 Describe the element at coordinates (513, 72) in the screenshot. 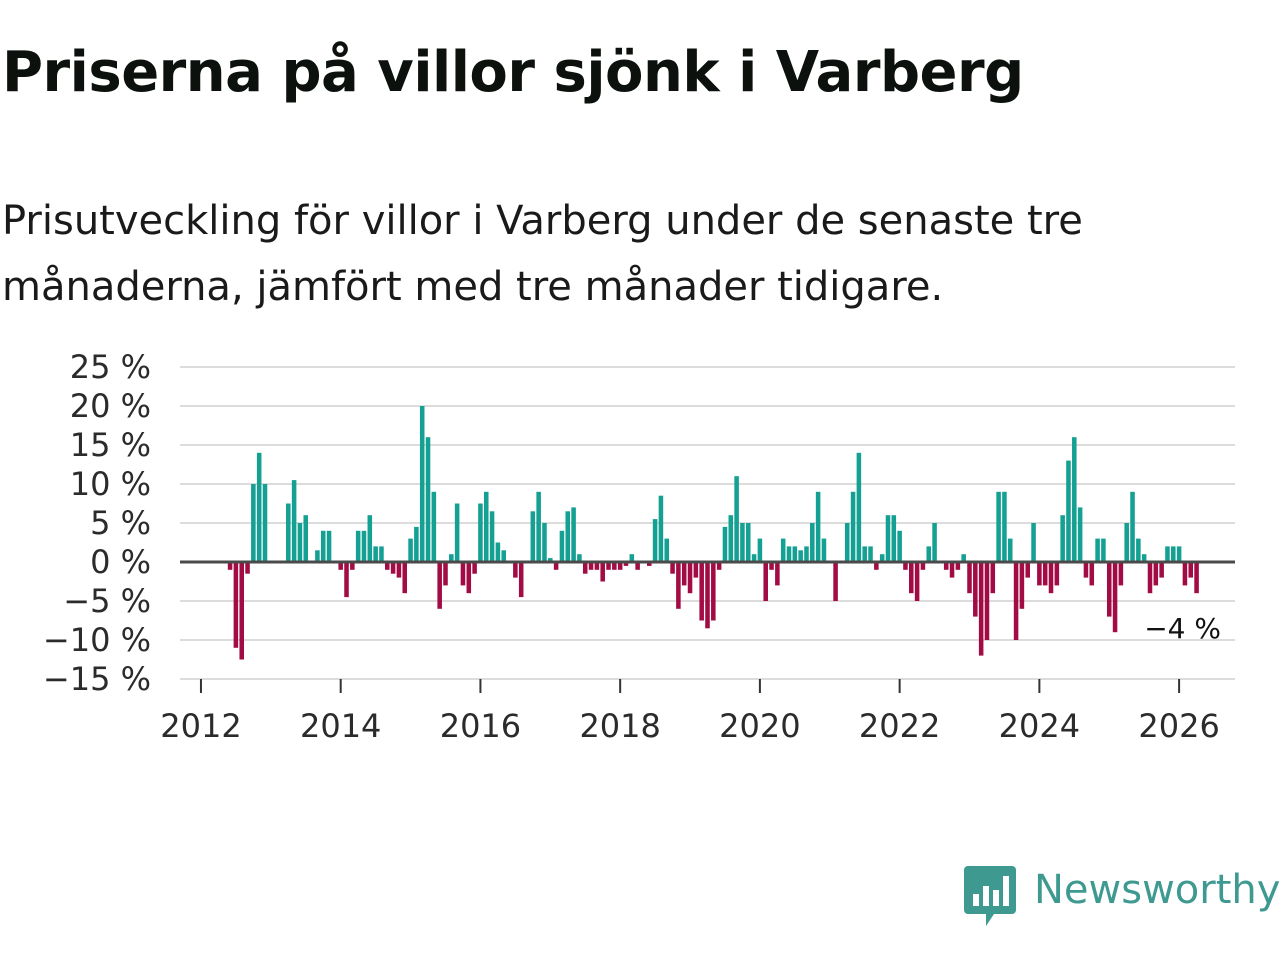

I see `page-title: Priserna på villor sjönk i Varberg` at that location.